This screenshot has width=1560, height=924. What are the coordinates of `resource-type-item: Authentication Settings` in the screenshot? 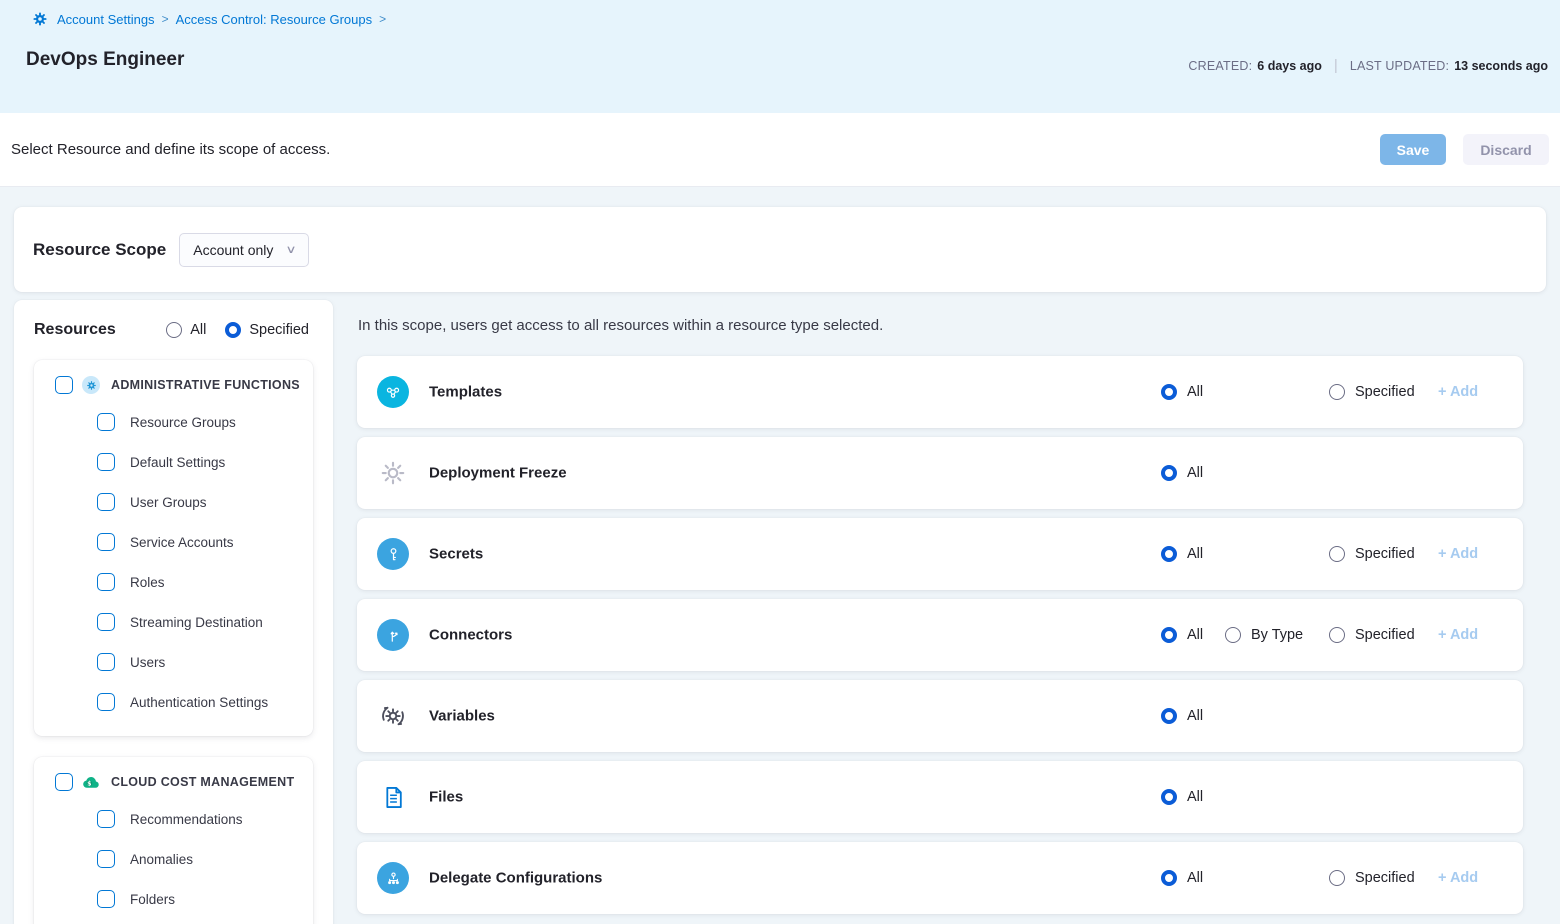 It's located at (184, 702).